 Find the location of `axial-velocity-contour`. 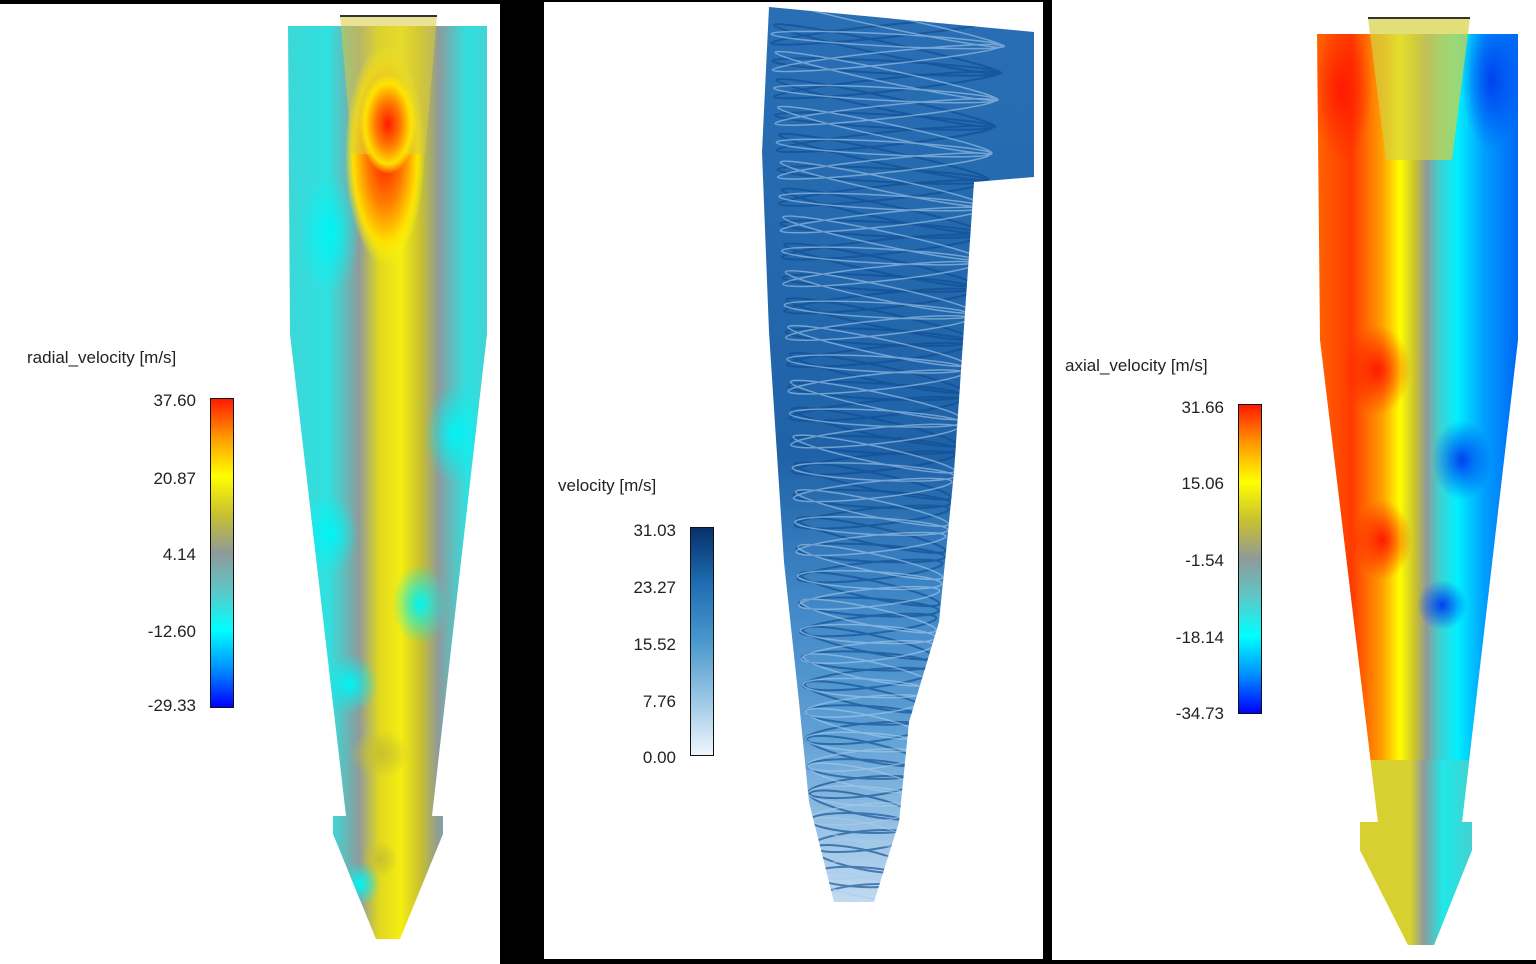

axial-velocity-contour is located at coordinates (1417, 481).